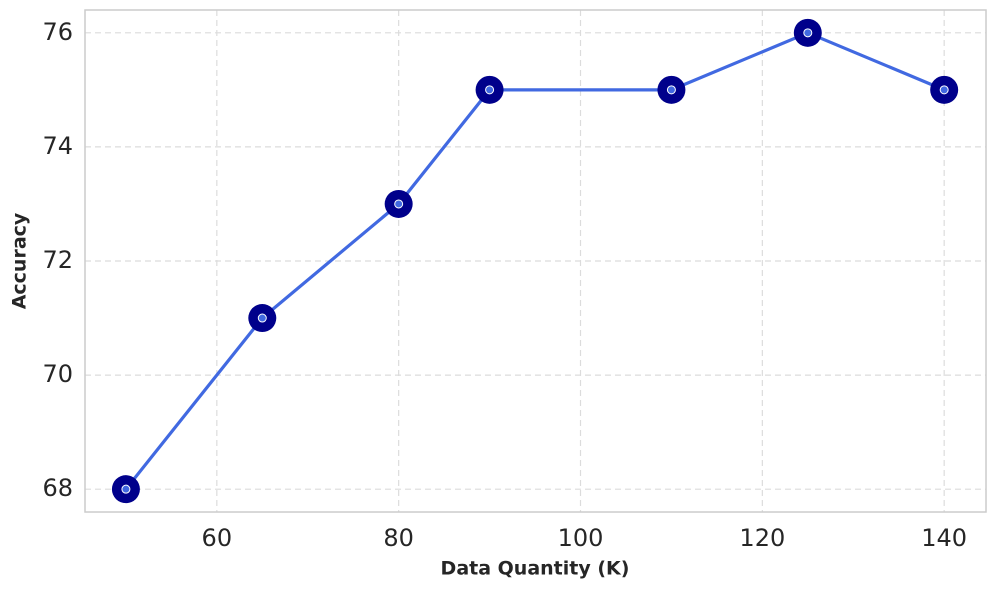 Image resolution: width=996 pixels, height=590 pixels. Describe the element at coordinates (535, 569) in the screenshot. I see `x-axis-label: Data Quantity (K)` at that location.